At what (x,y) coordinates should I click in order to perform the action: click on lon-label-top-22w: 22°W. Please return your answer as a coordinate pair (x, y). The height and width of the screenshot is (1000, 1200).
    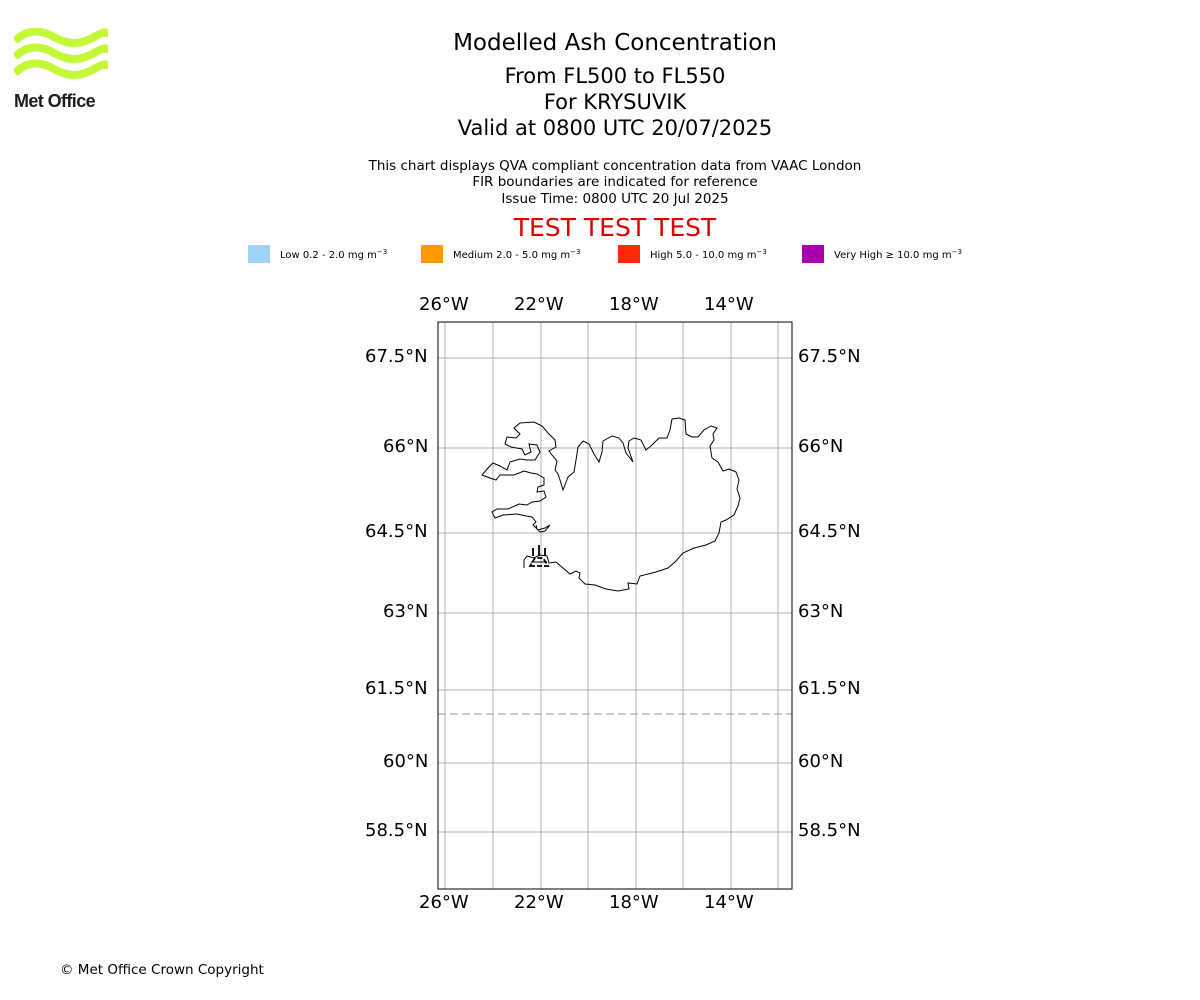
    Looking at the image, I should click on (539, 304).